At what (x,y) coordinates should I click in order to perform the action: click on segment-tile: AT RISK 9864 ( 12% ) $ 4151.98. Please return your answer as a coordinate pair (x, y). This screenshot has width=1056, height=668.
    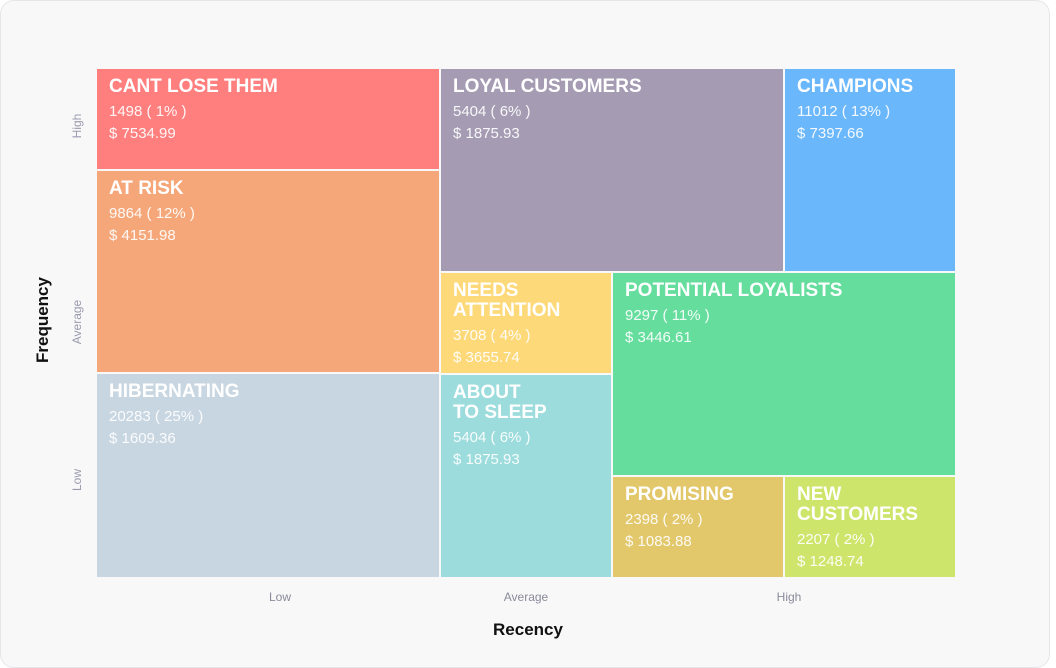
    Looking at the image, I should click on (268, 271).